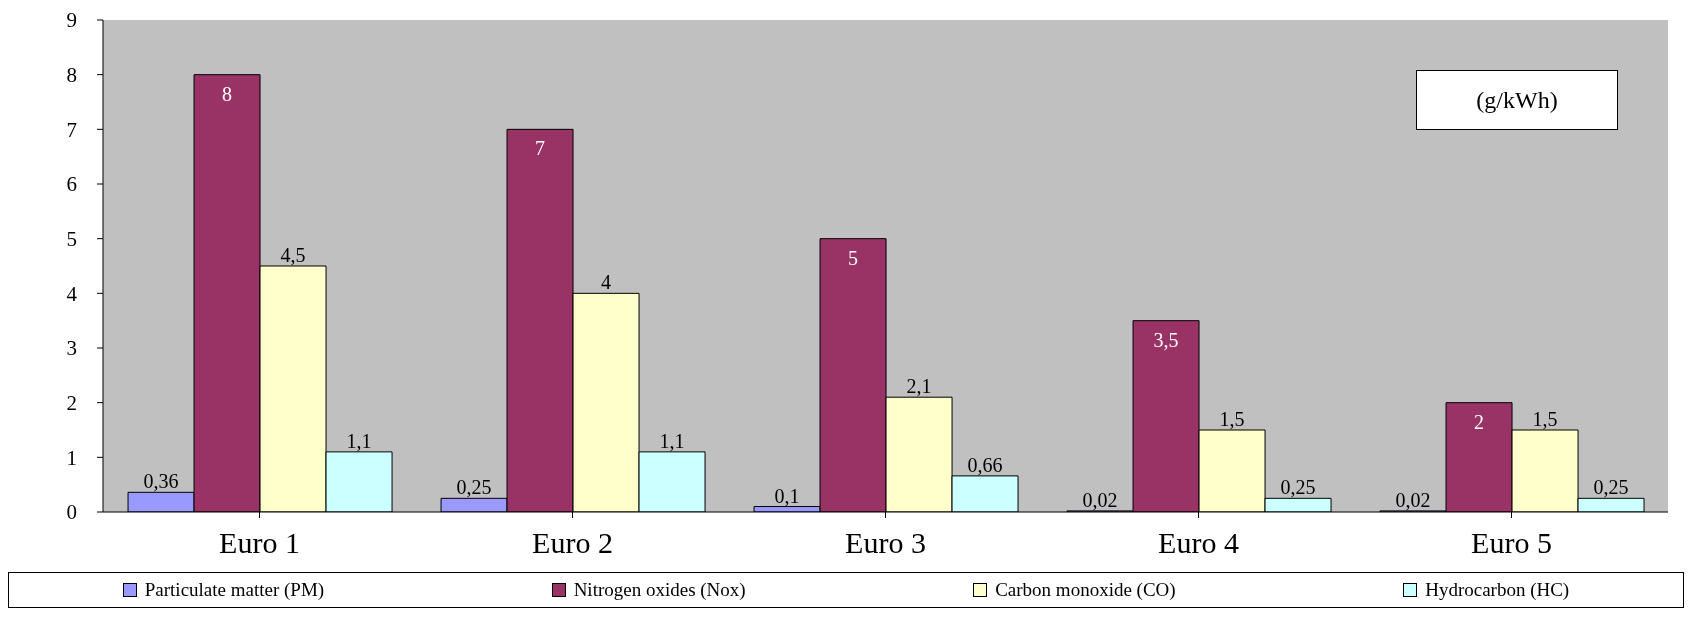  I want to click on x-tick-label: Euro 3, so click(885, 543).